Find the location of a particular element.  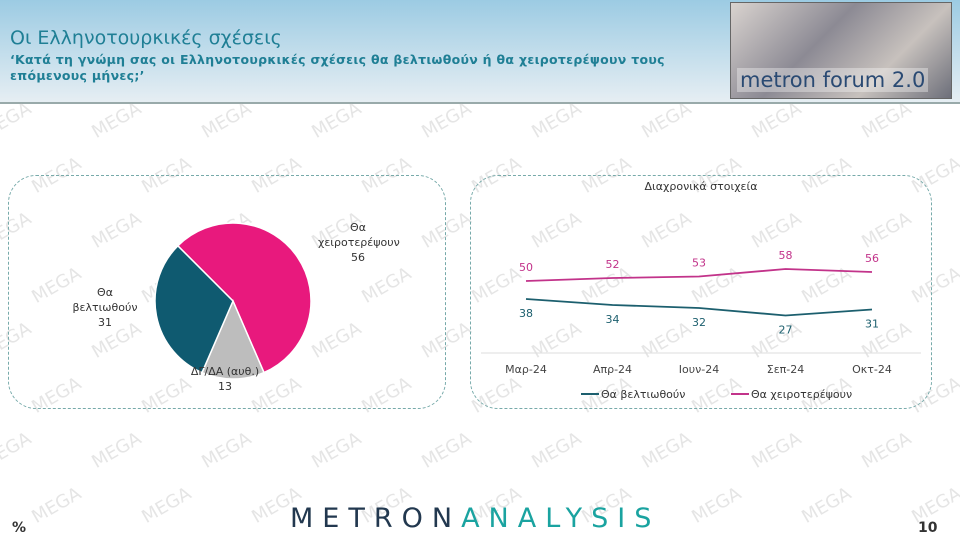

x-tick-label: Σεπ-24 is located at coordinates (786, 369).